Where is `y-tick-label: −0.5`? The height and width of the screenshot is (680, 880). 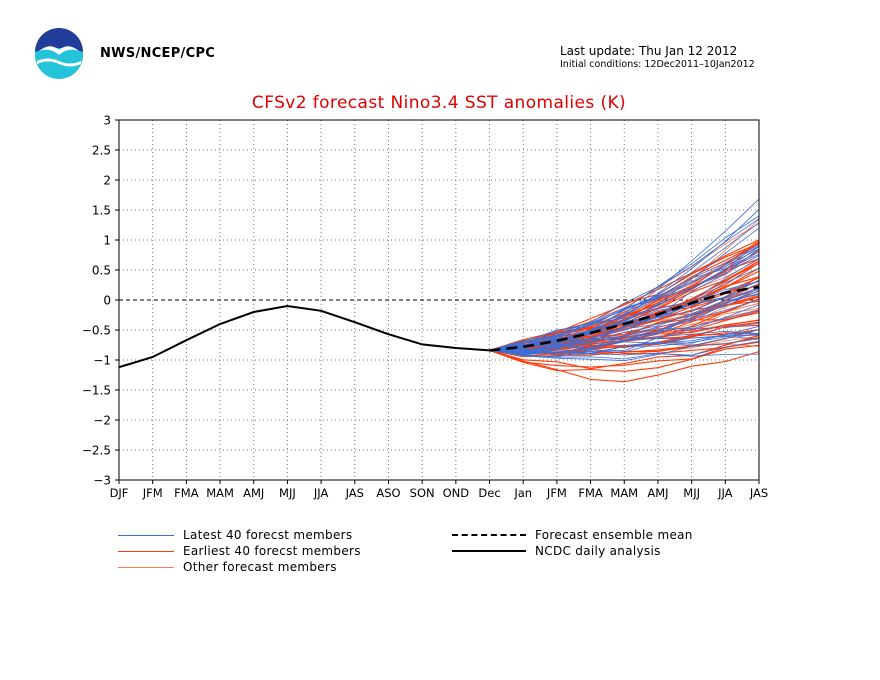
y-tick-label: −0.5 is located at coordinates (96, 331).